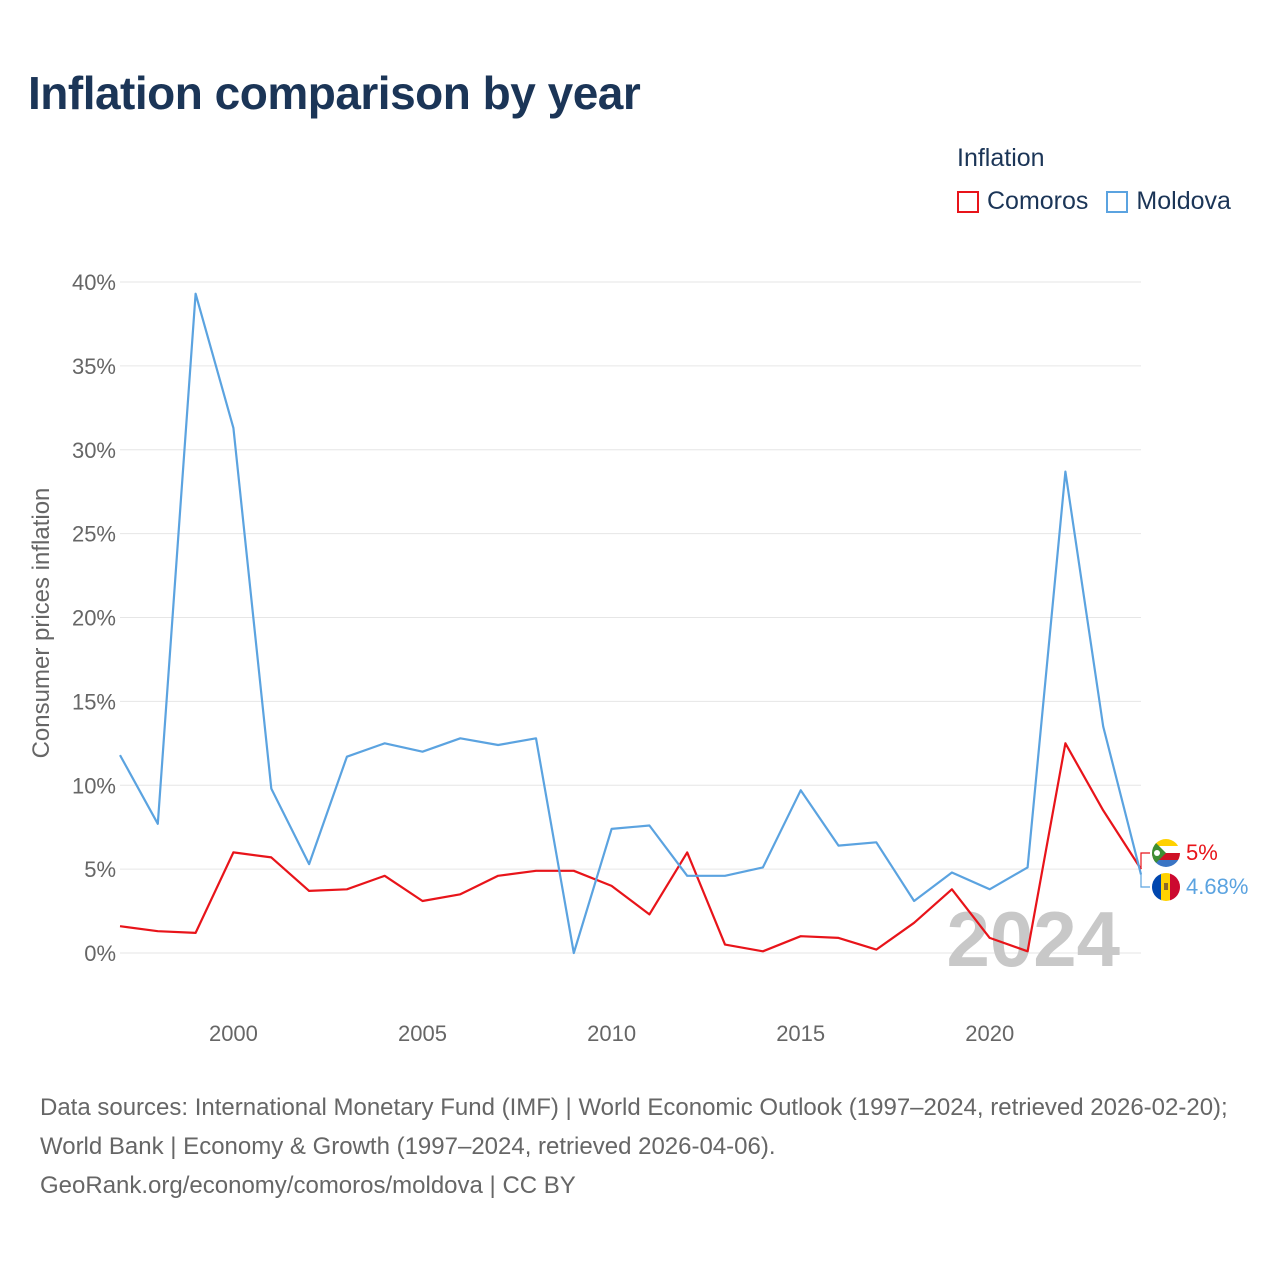 This screenshot has height=1280, width=1280. I want to click on y-tick-label: 30%, so click(94, 450).